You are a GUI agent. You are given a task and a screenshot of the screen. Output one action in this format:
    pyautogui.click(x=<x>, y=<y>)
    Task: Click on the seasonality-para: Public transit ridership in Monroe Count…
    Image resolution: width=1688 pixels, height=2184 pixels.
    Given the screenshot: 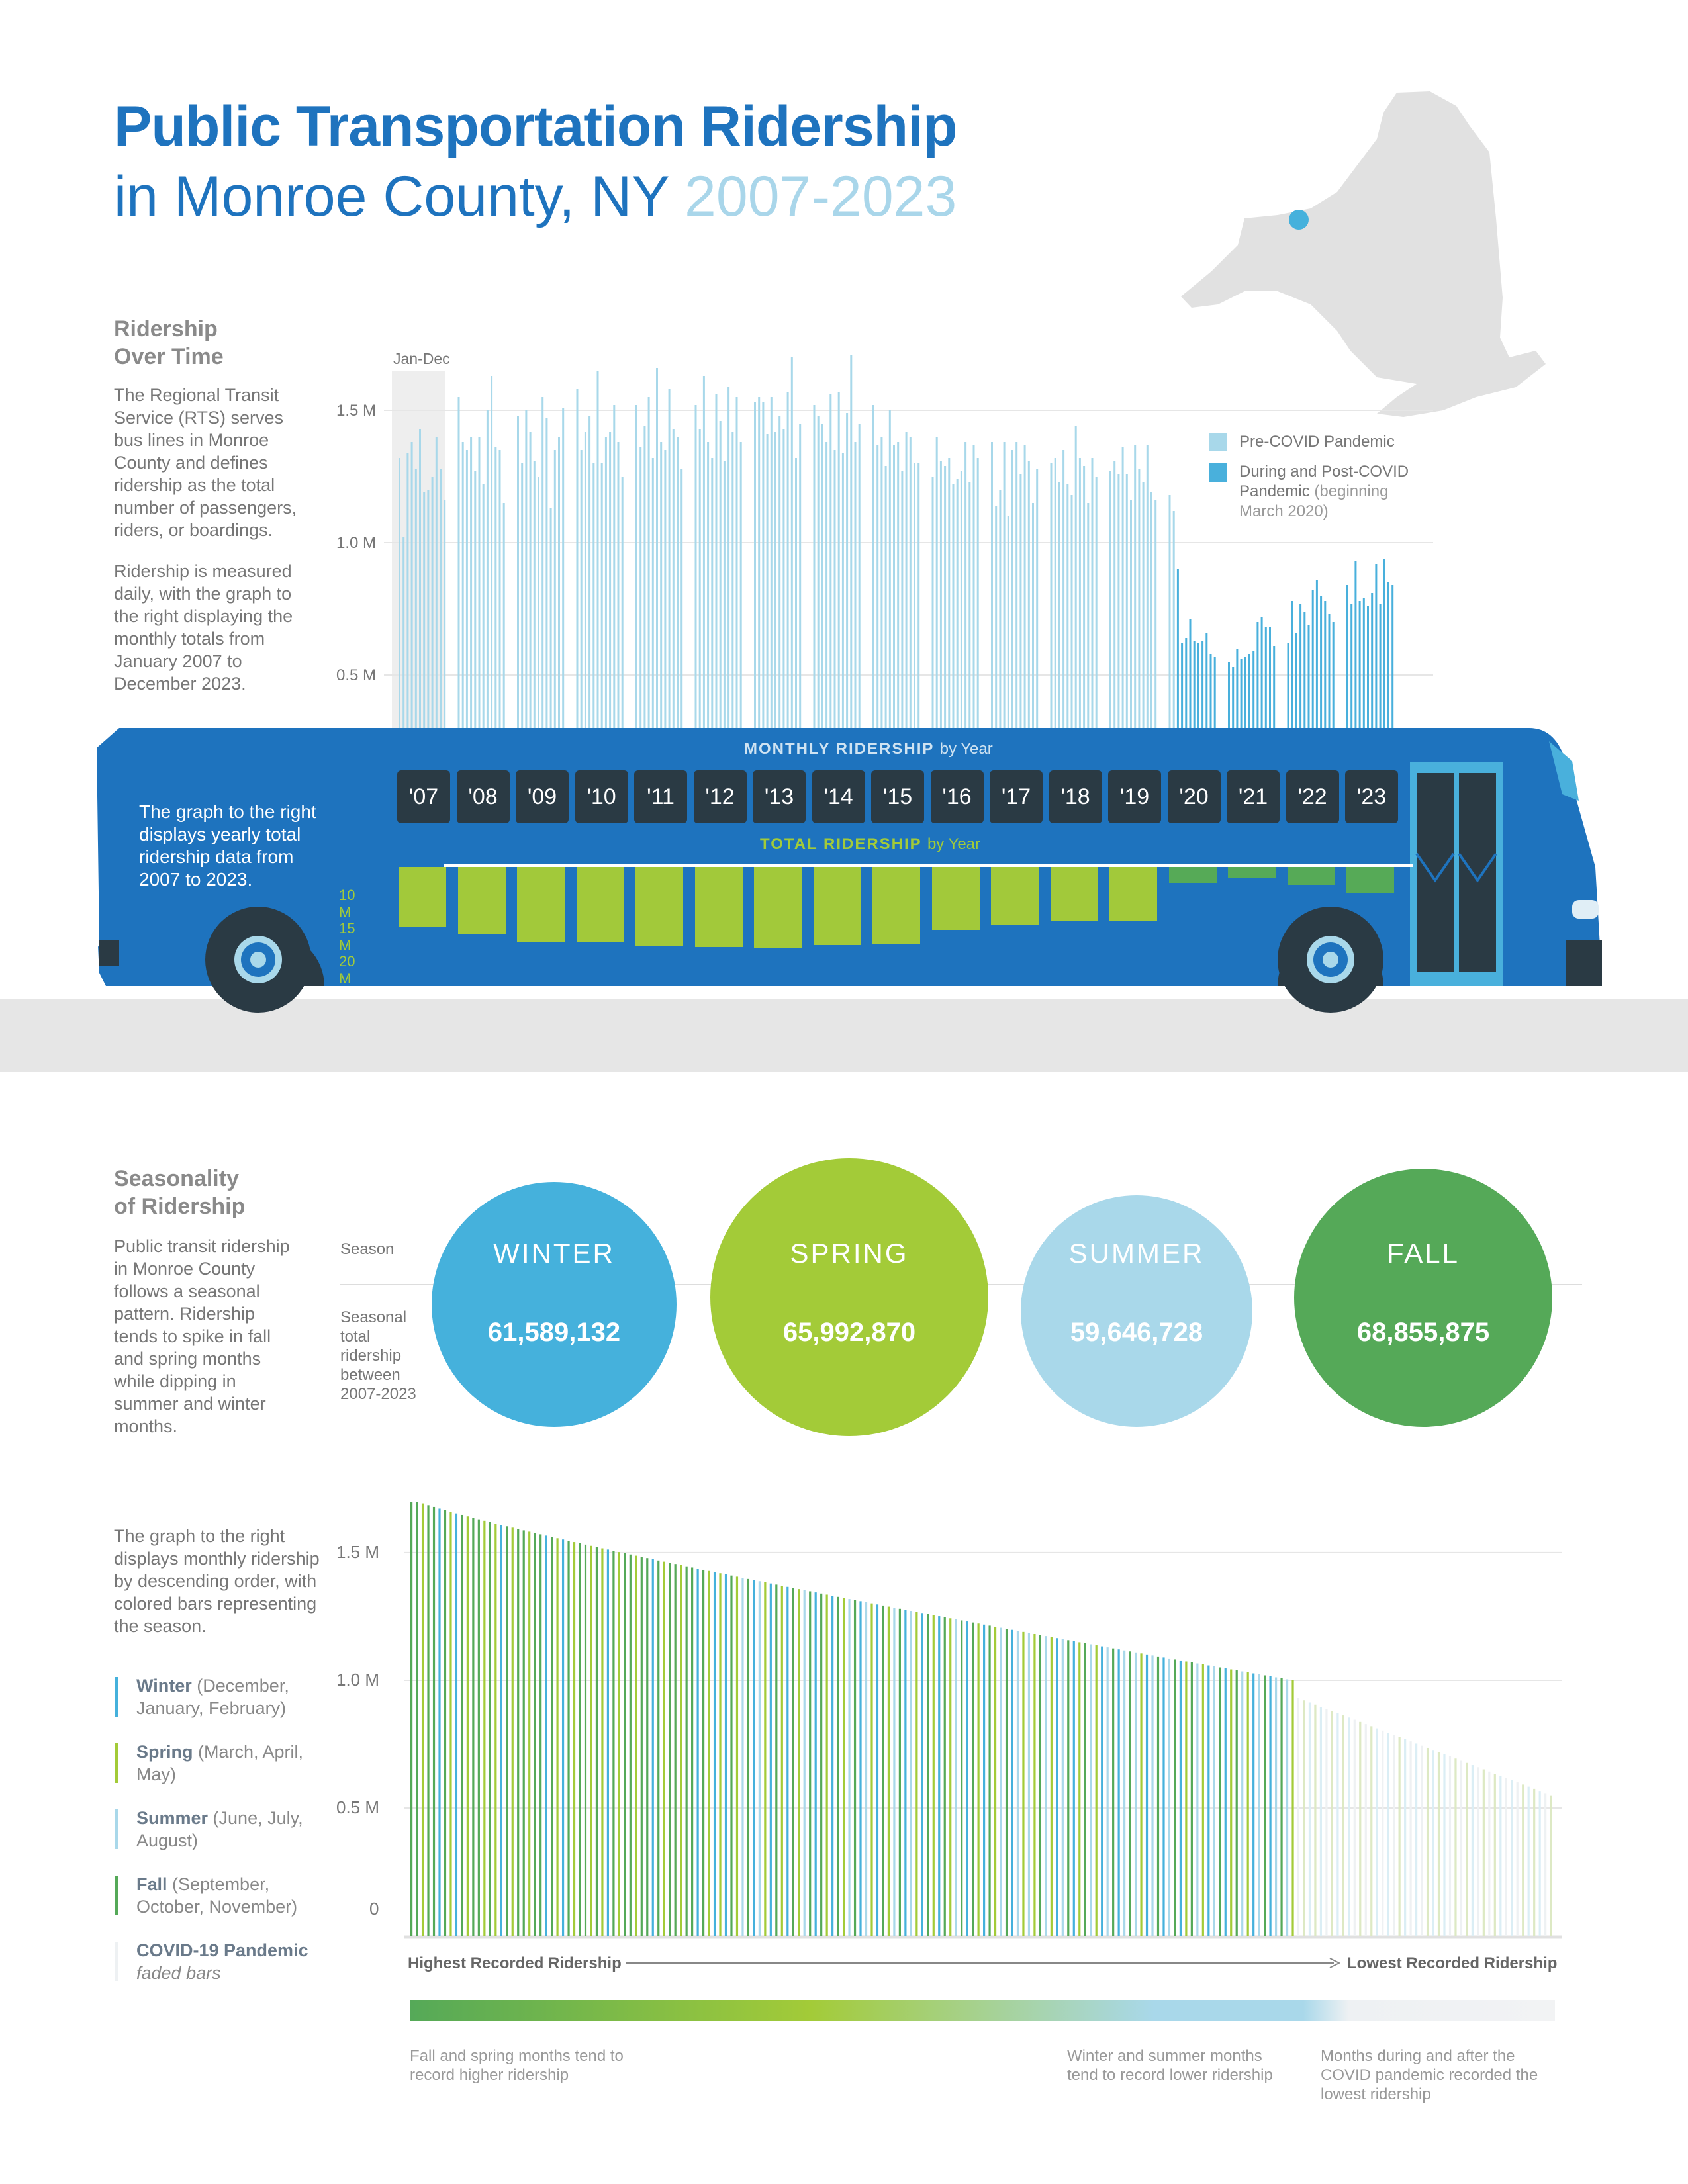 What is the action you would take?
    pyautogui.click(x=202, y=1336)
    